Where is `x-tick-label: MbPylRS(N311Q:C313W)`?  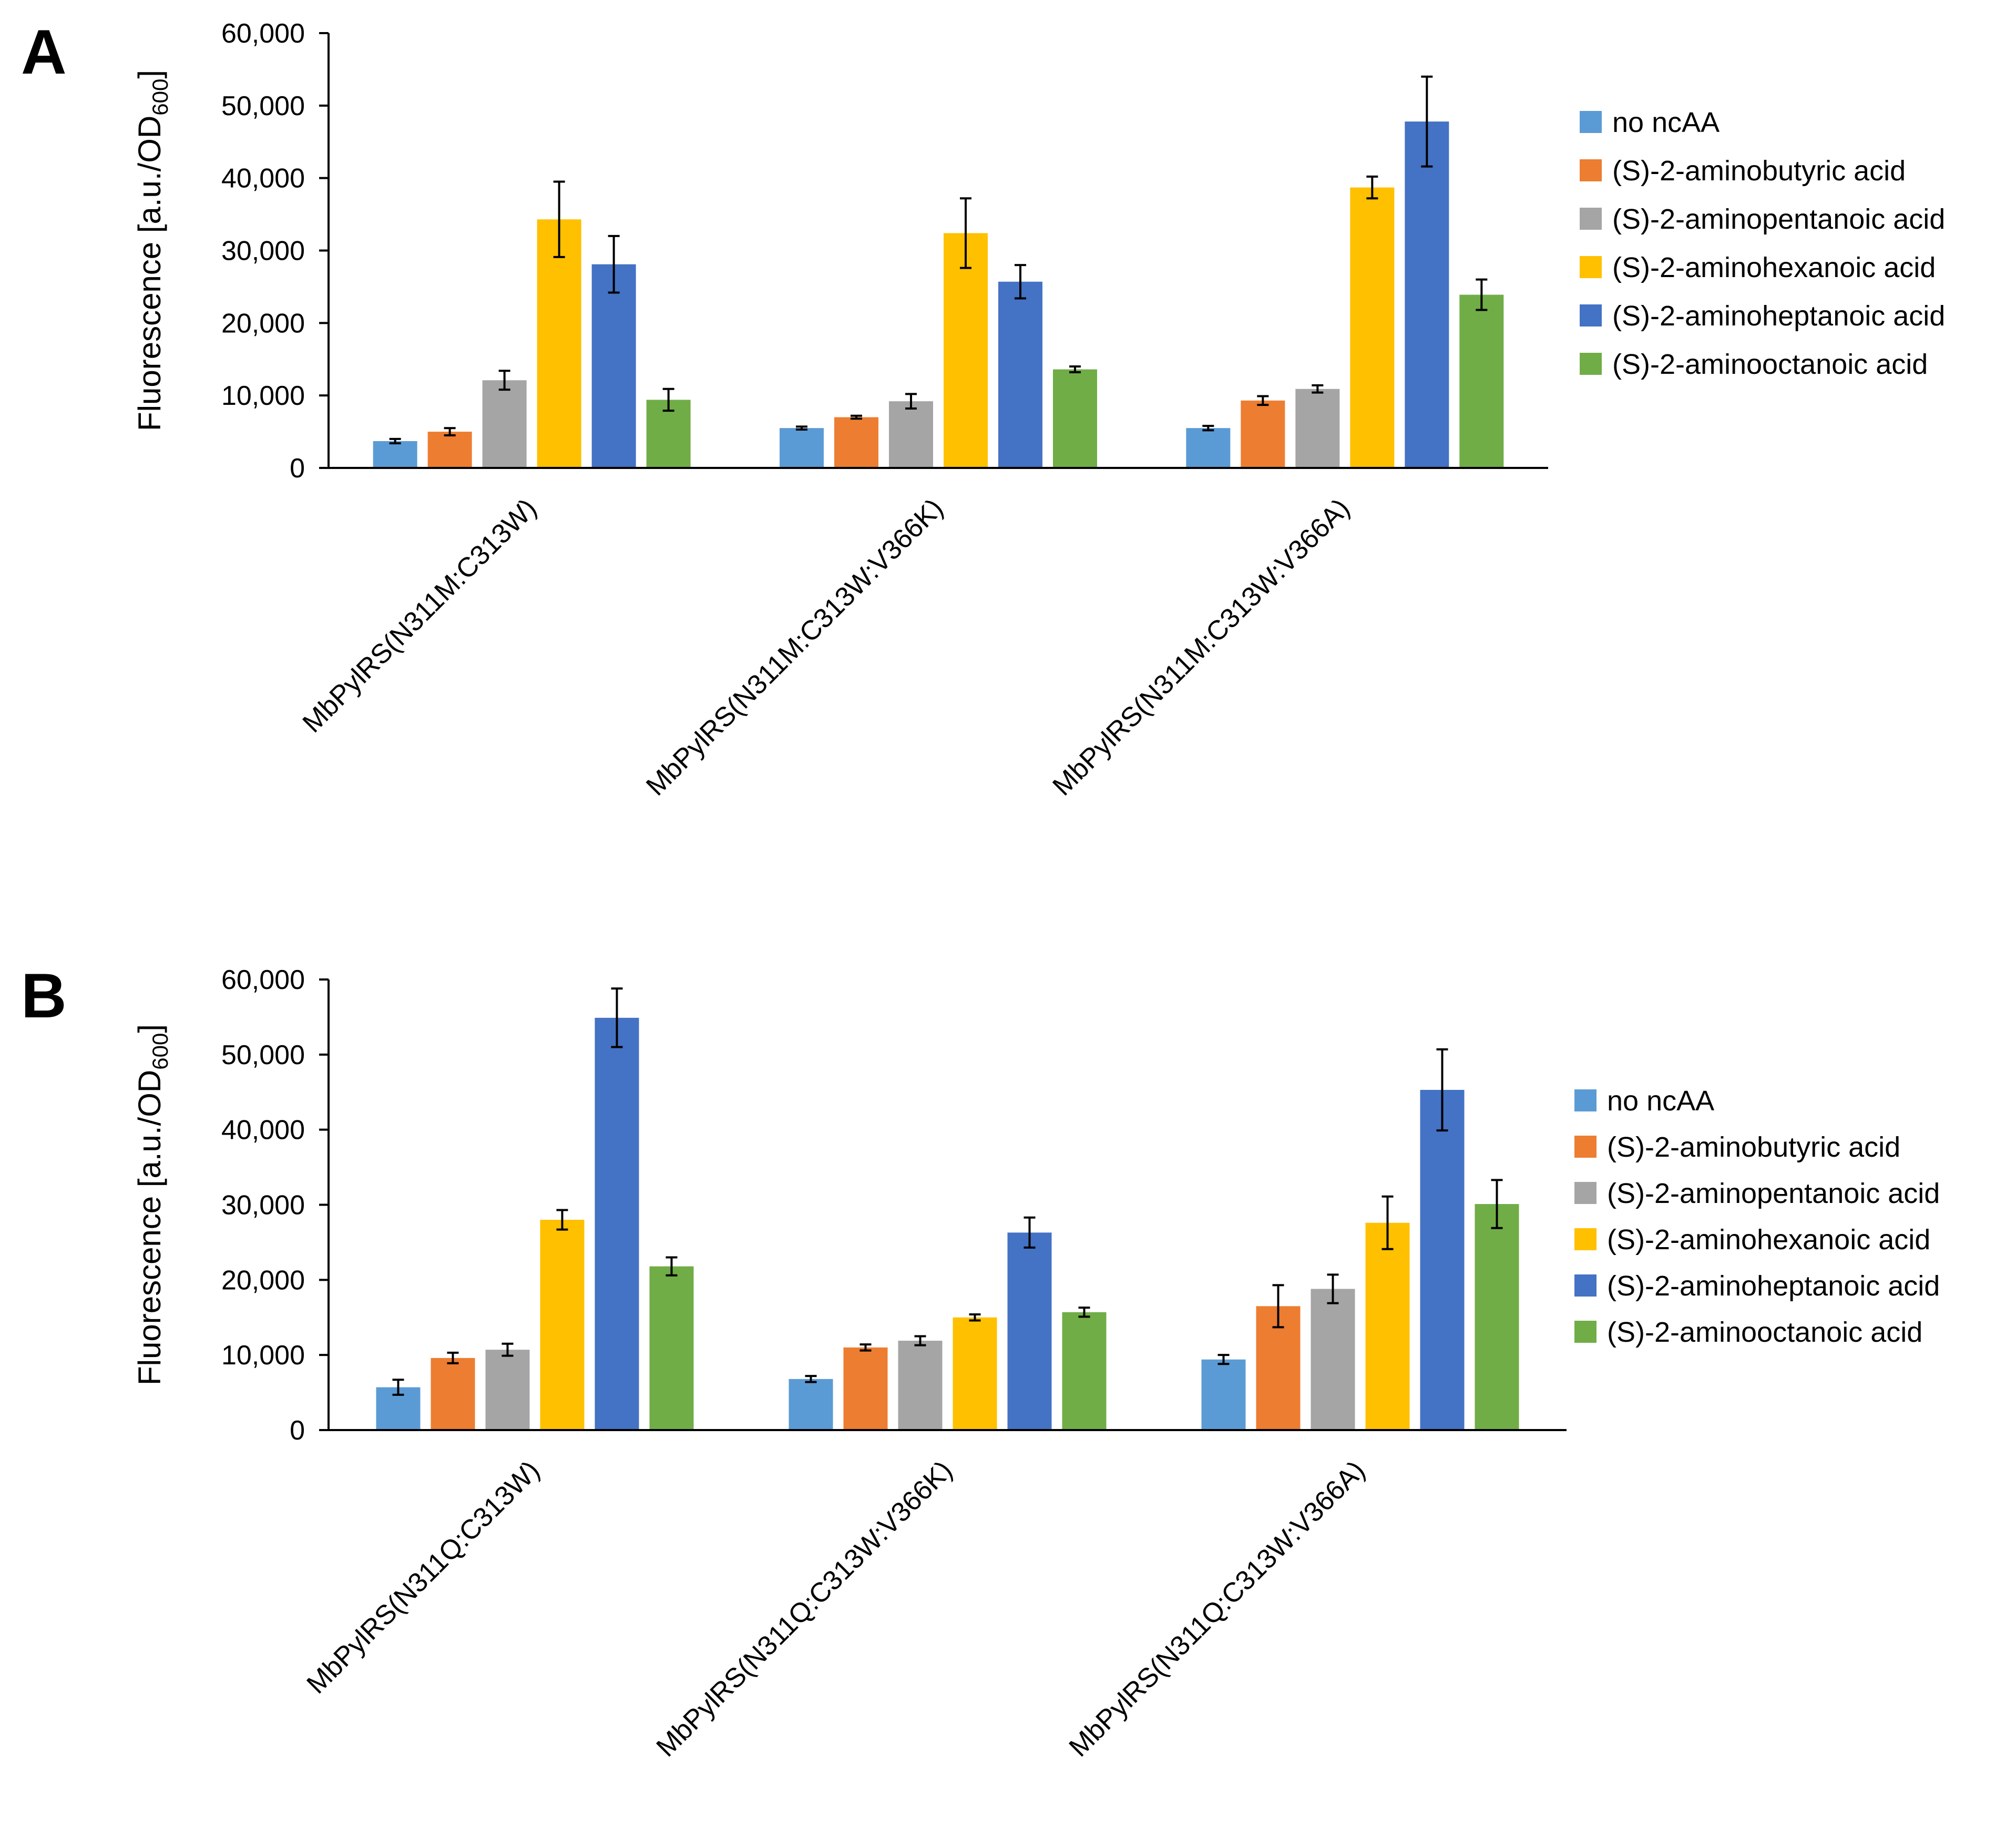
x-tick-label: MbPylRS(N311Q:C313W) is located at coordinates (423, 1577).